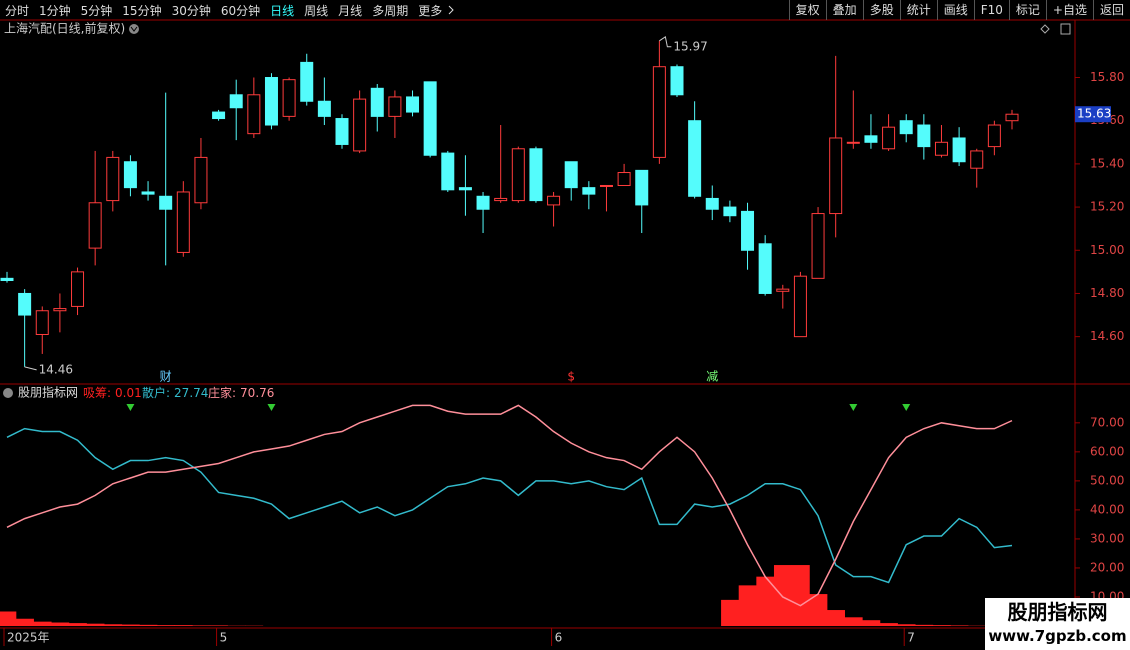 The image size is (1130, 650). I want to click on tool-button: F10, so click(991, 10).